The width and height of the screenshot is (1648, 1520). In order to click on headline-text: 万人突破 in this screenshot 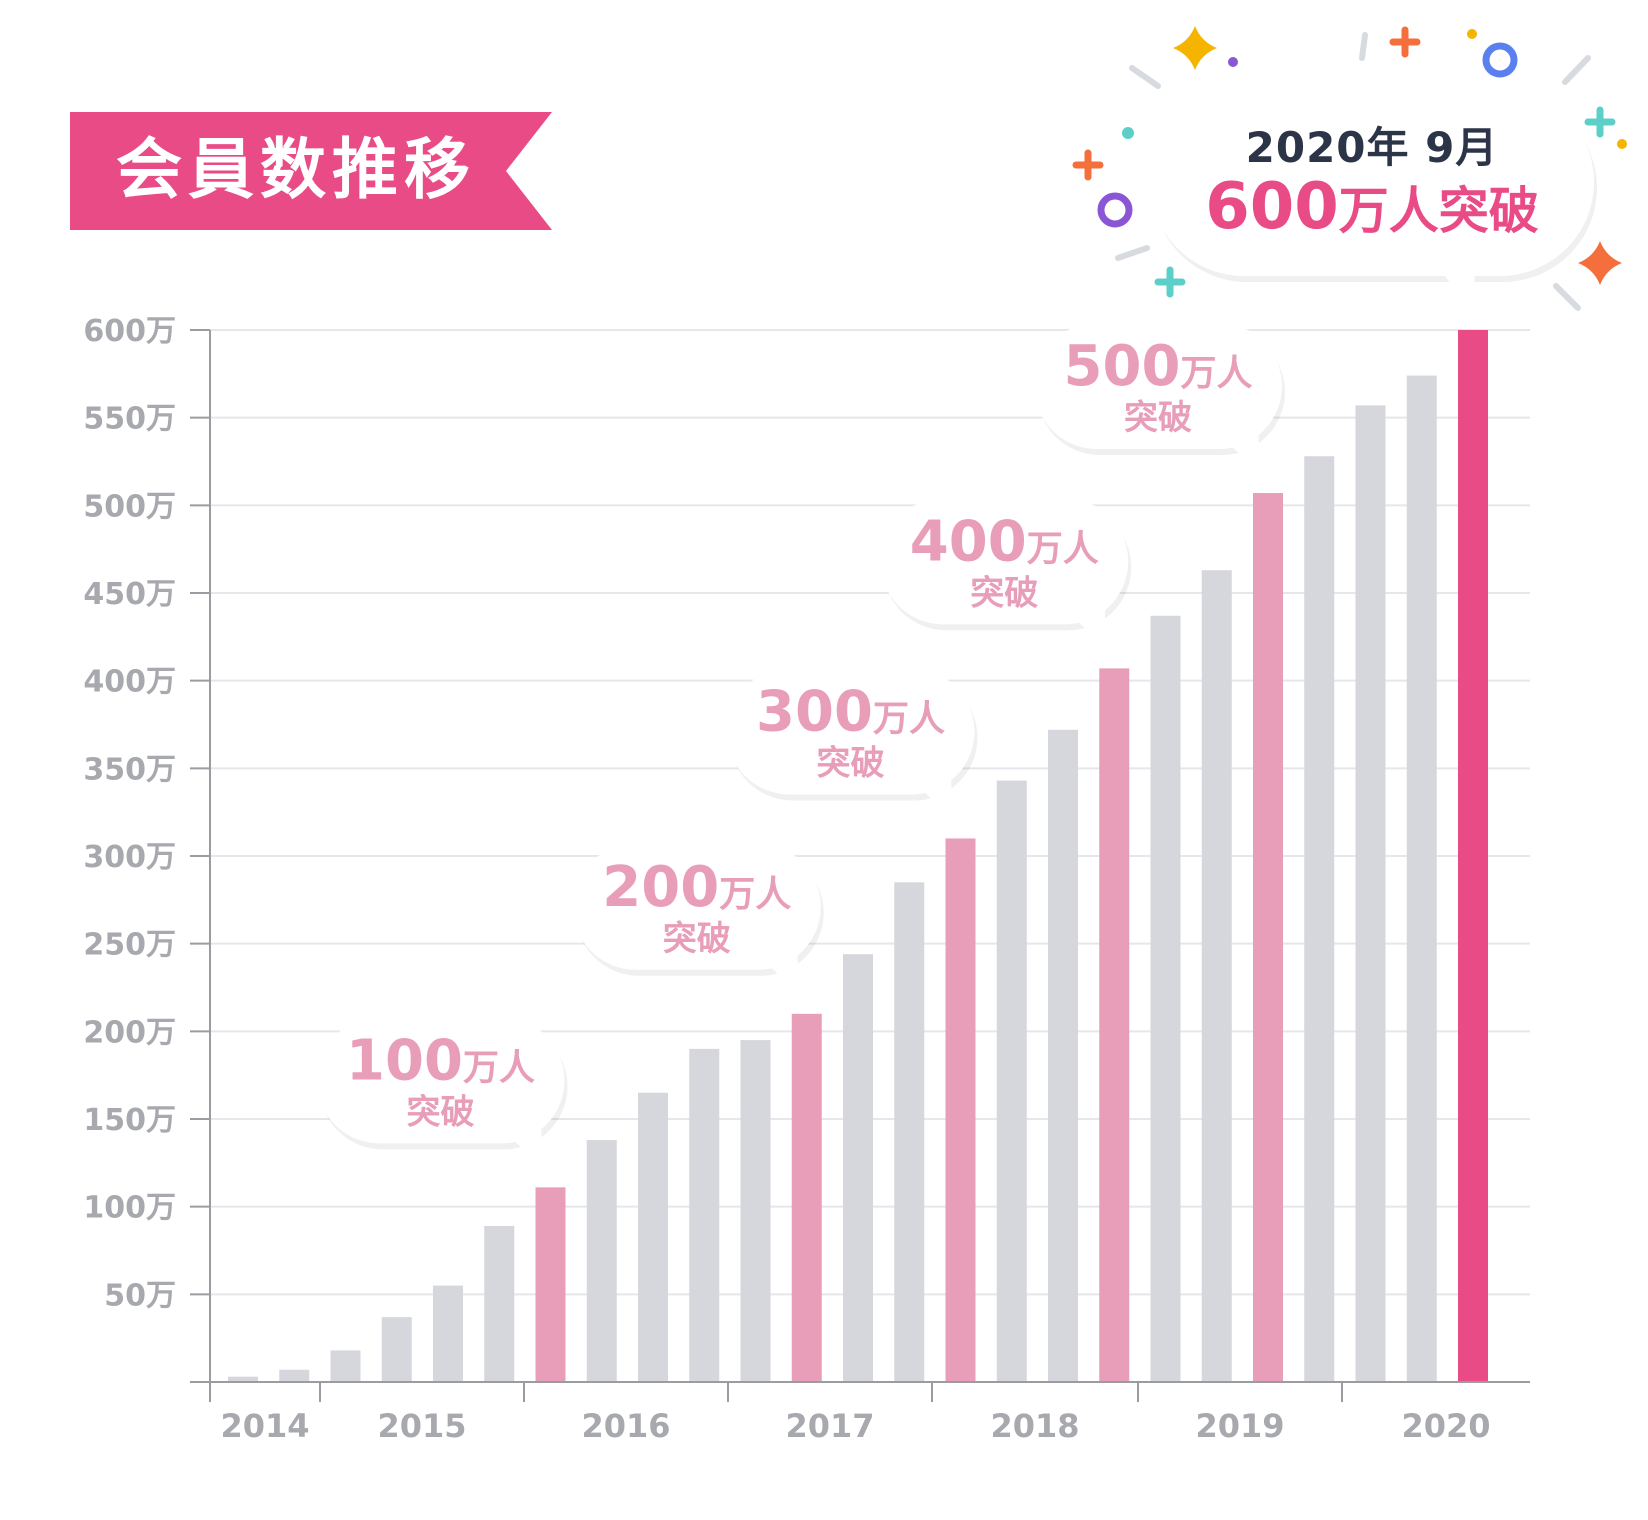, I will do `click(1438, 211)`.